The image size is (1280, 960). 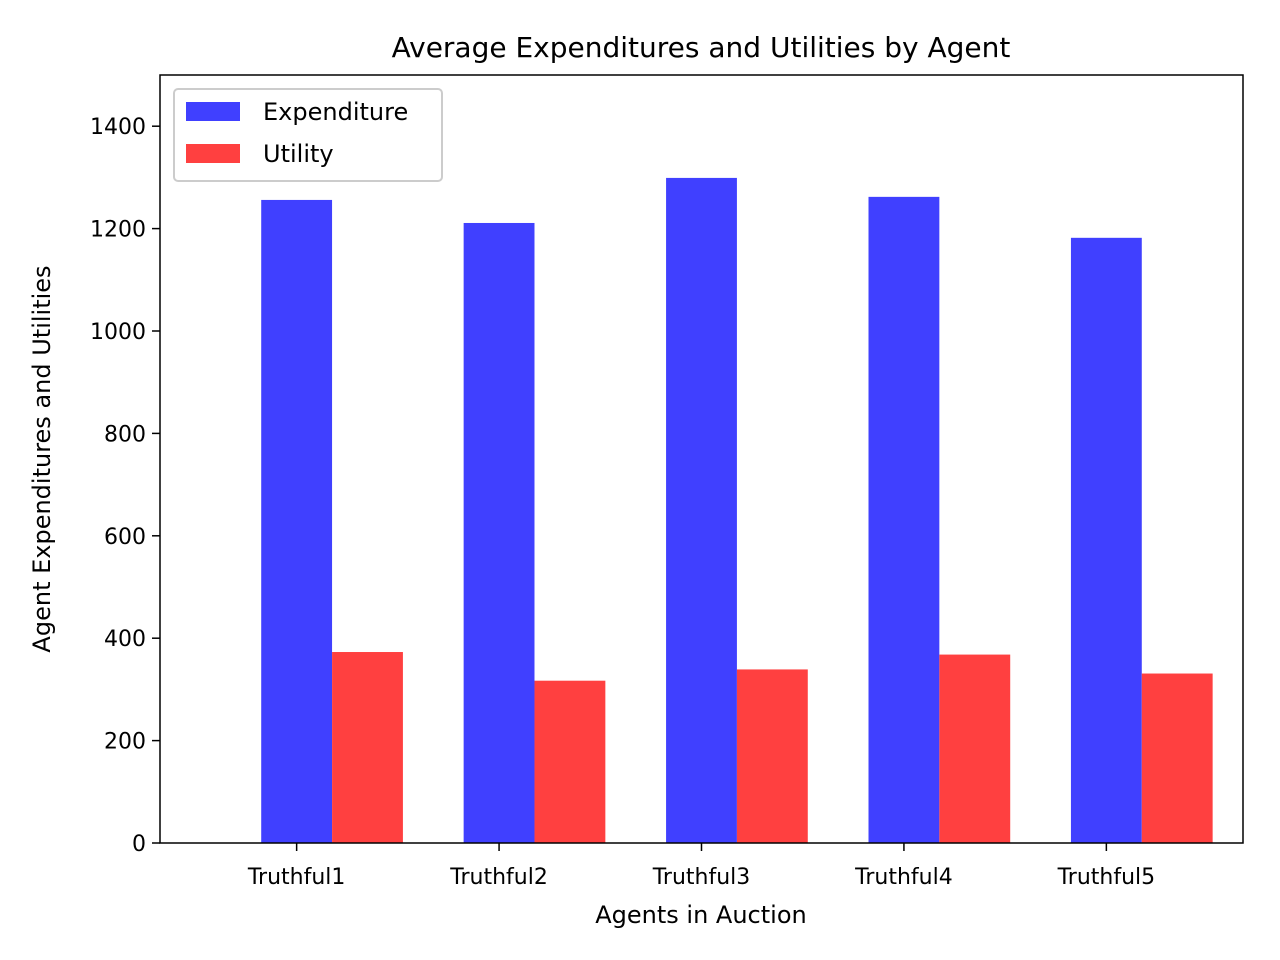 I want to click on bar-utility-truthful3, so click(x=772, y=756).